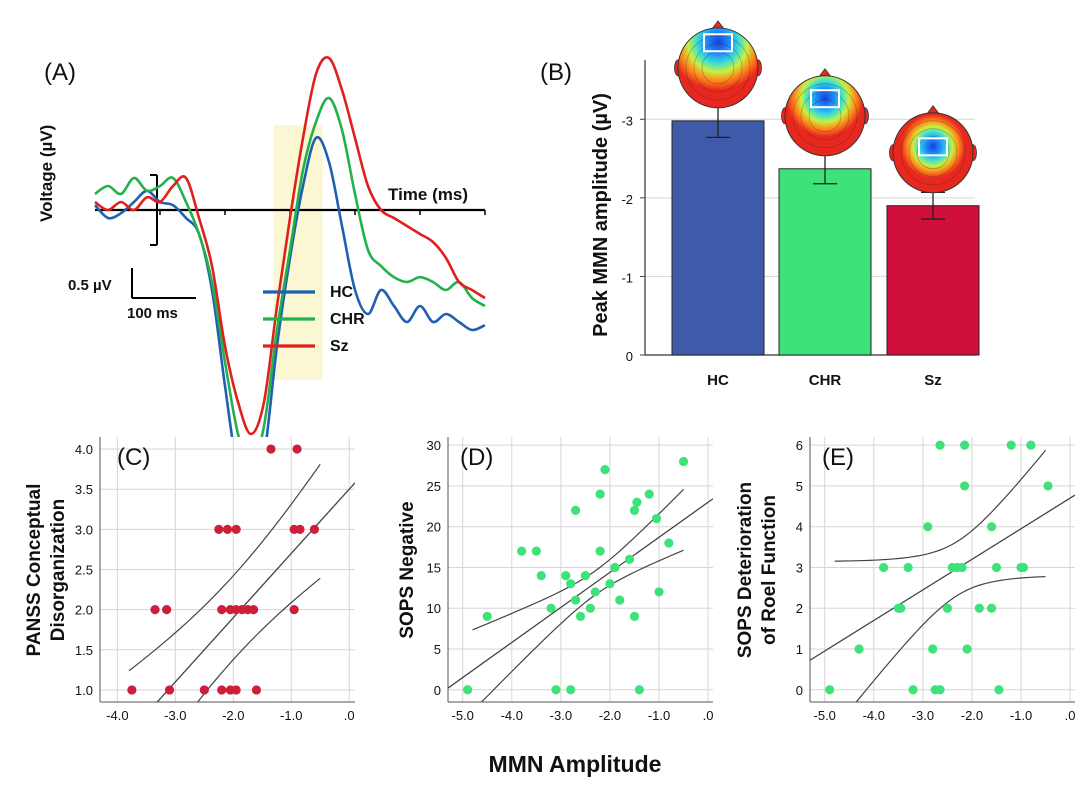 The width and height of the screenshot is (1084, 792). I want to click on plot-area, so click(580, 569).